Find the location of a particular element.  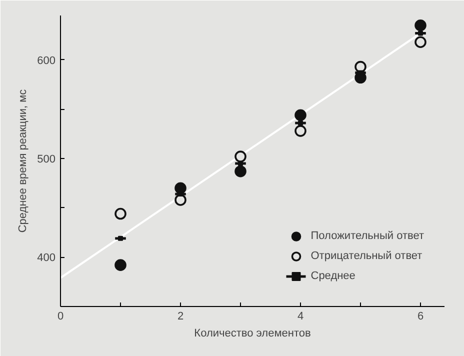

x-tick-label: 0 is located at coordinates (60, 316).